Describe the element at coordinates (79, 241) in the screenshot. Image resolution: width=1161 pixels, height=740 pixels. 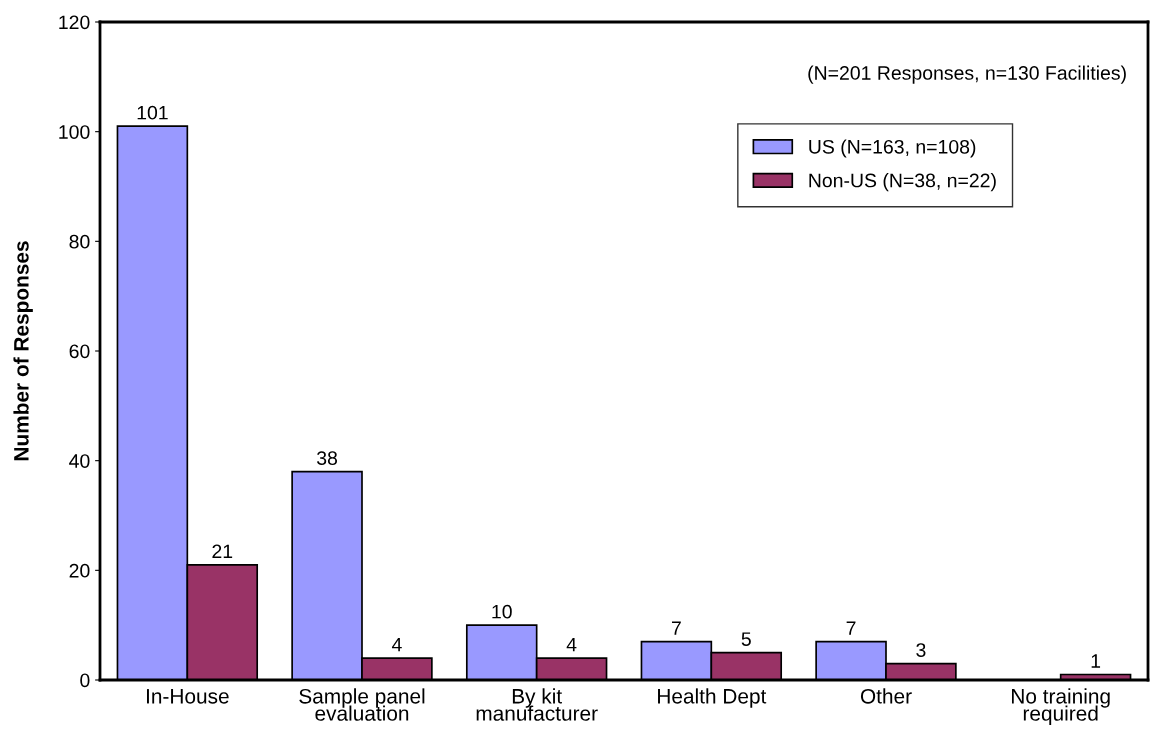
I see `y-tick-label: 80` at that location.